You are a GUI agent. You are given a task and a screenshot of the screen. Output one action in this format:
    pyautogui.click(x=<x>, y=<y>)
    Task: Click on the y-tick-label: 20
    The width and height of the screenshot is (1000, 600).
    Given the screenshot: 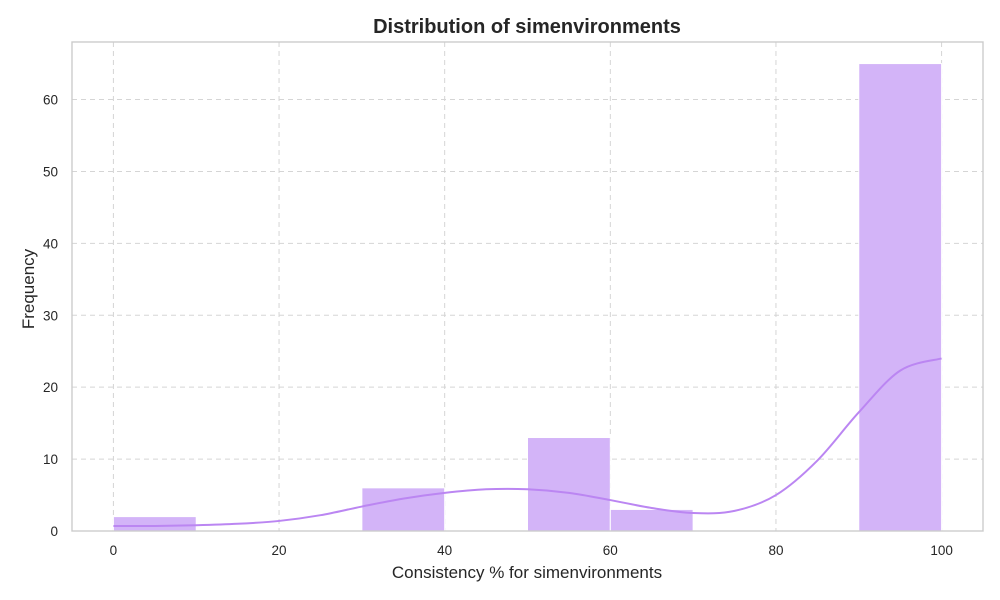 What is the action you would take?
    pyautogui.click(x=50, y=387)
    